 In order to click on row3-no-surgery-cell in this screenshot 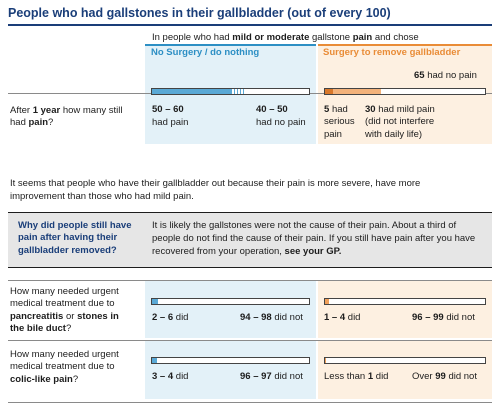, I will do `click(230, 370)`.